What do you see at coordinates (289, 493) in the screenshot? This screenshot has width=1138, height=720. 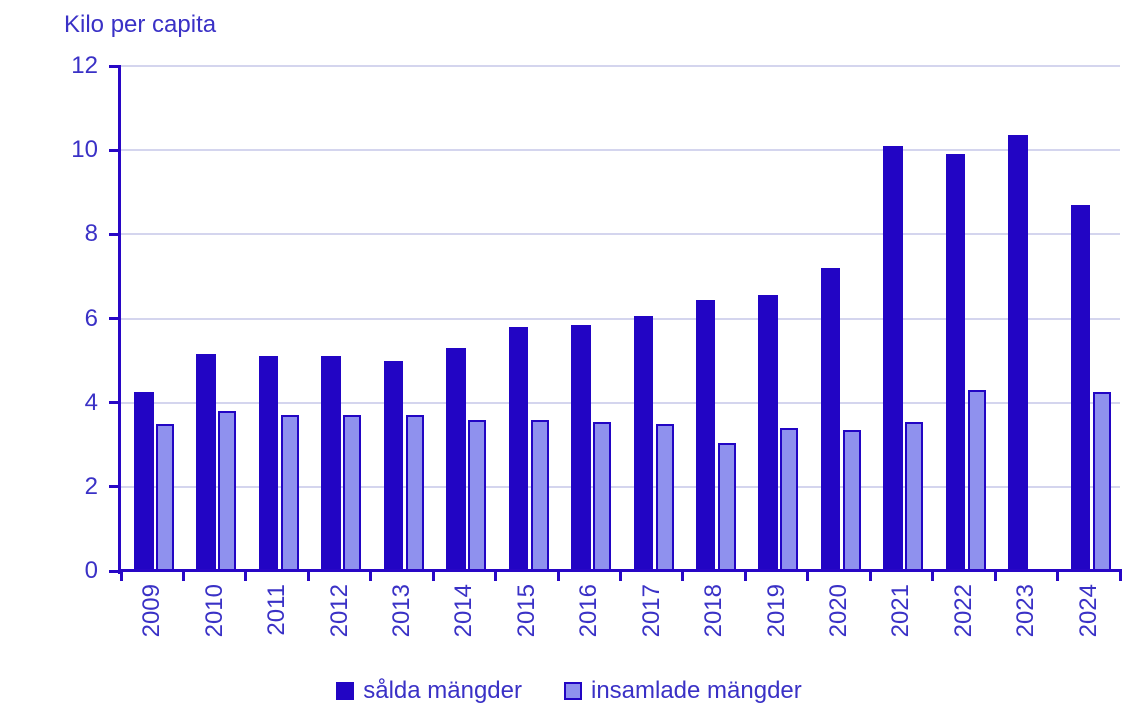 I see `bar-insamlade-2011` at bounding box center [289, 493].